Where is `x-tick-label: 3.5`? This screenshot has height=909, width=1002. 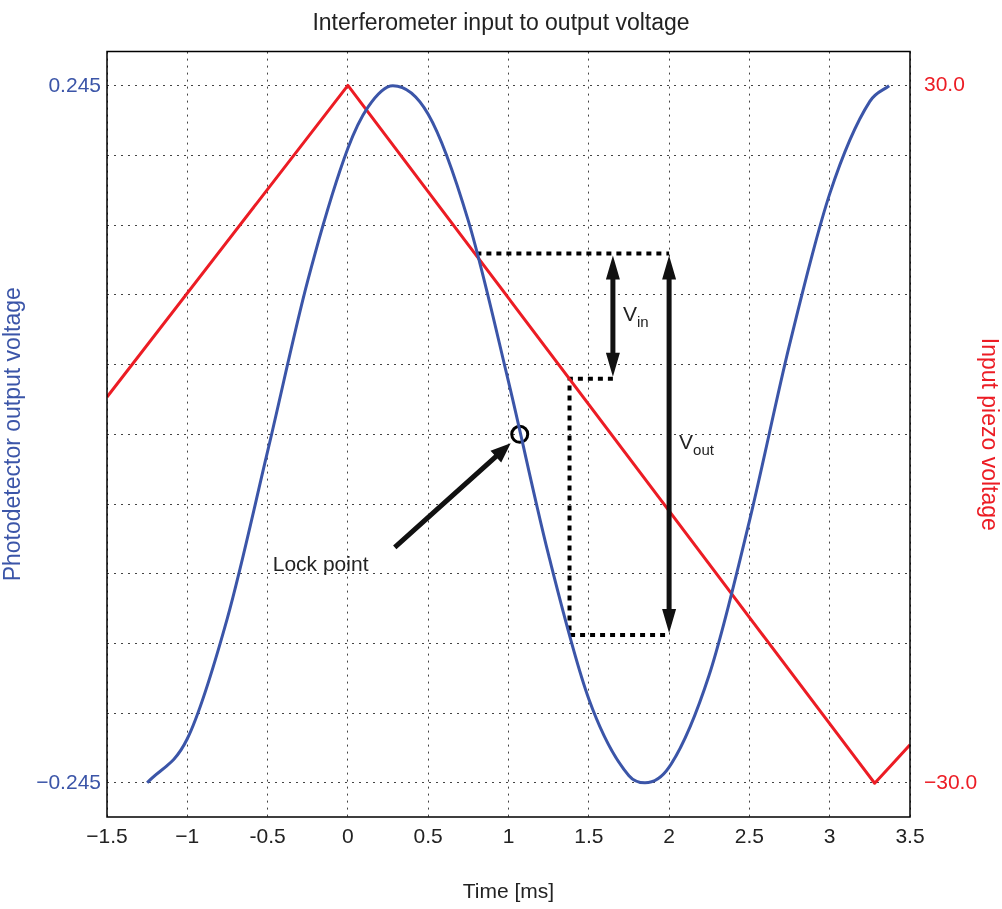
x-tick-label: 3.5 is located at coordinates (910, 836).